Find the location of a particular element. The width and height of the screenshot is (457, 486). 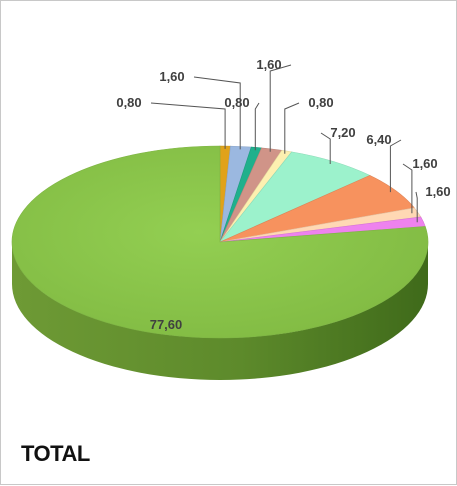

chart-title: TOTAL is located at coordinates (55, 453).